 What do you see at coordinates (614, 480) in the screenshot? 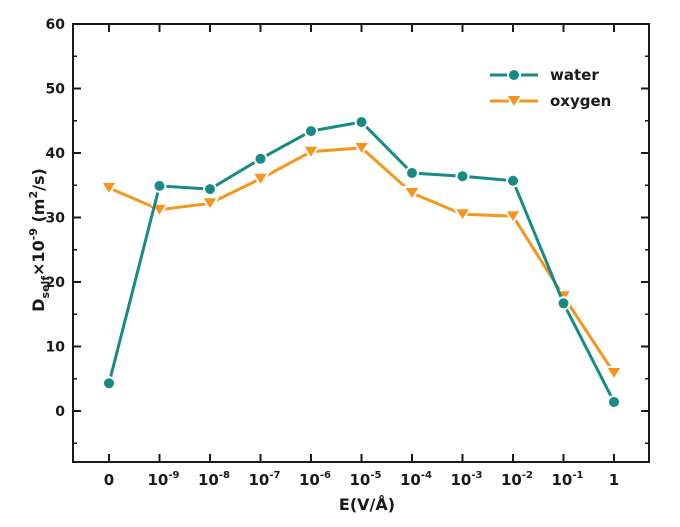
I see `x-tick-label: 1` at bounding box center [614, 480].